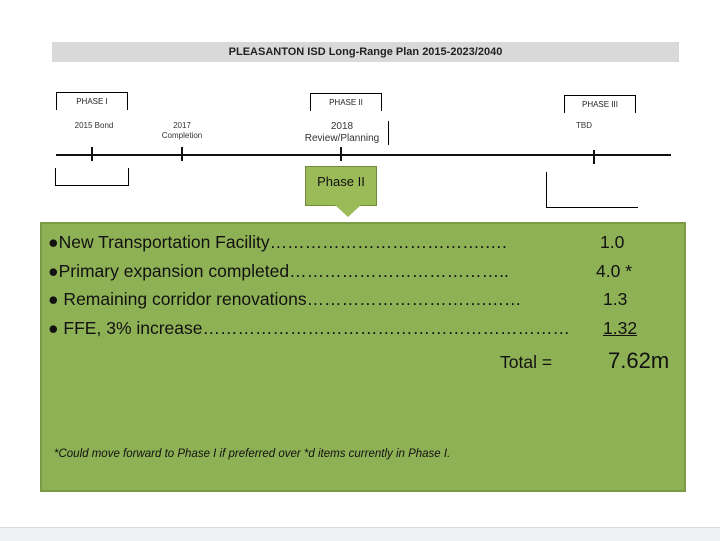 The height and width of the screenshot is (541, 720). What do you see at coordinates (594, 157) in the screenshot?
I see `timeline-tick-tbd` at bounding box center [594, 157].